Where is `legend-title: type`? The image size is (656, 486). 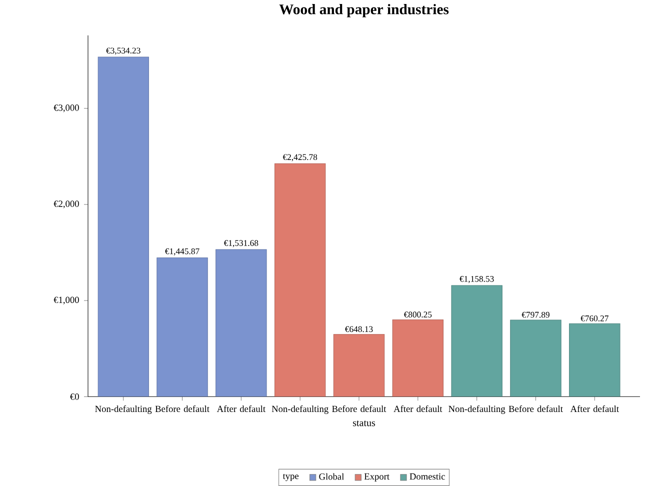 legend-title: type is located at coordinates (290, 478).